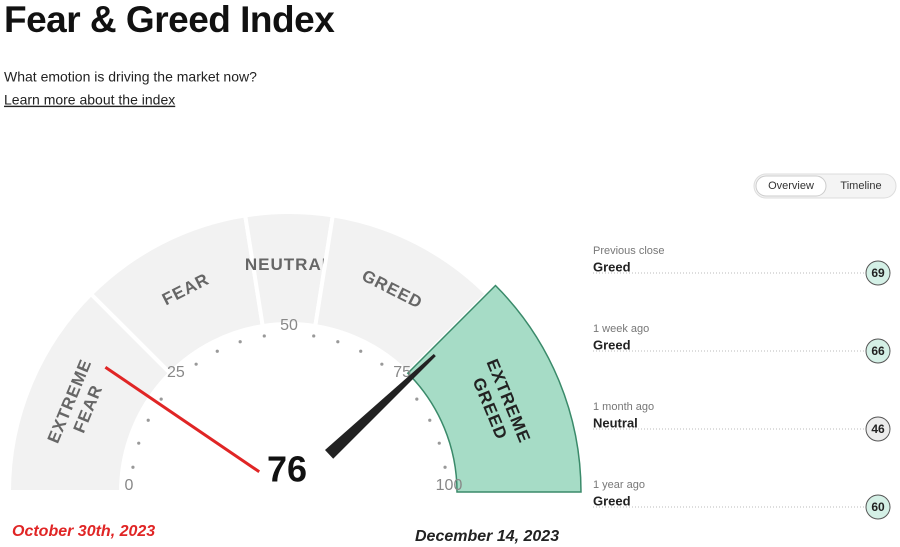  I want to click on history-value: 60, so click(878, 507).